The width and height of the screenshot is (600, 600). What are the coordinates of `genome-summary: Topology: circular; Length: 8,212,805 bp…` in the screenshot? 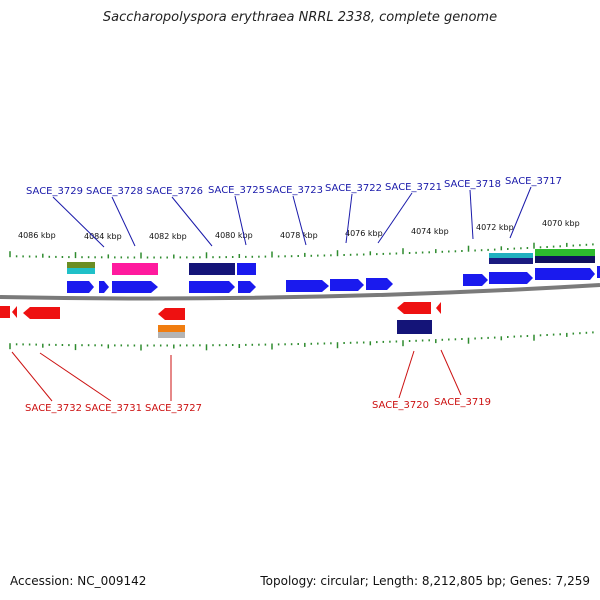 It's located at (425, 581).